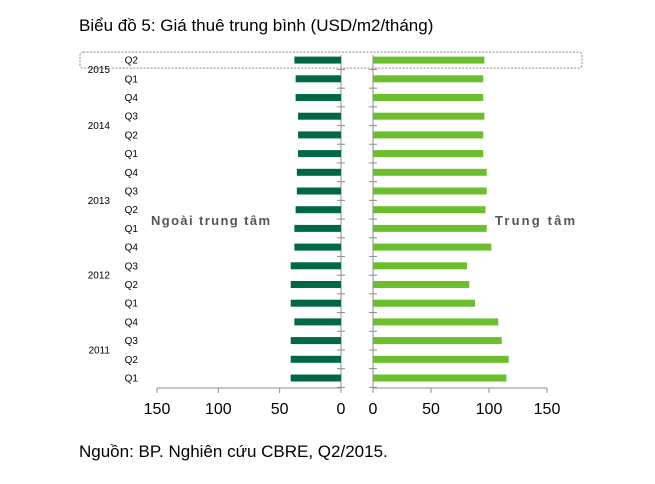 Image resolution: width=655 pixels, height=484 pixels. I want to click on highlight-box, so click(331, 60).